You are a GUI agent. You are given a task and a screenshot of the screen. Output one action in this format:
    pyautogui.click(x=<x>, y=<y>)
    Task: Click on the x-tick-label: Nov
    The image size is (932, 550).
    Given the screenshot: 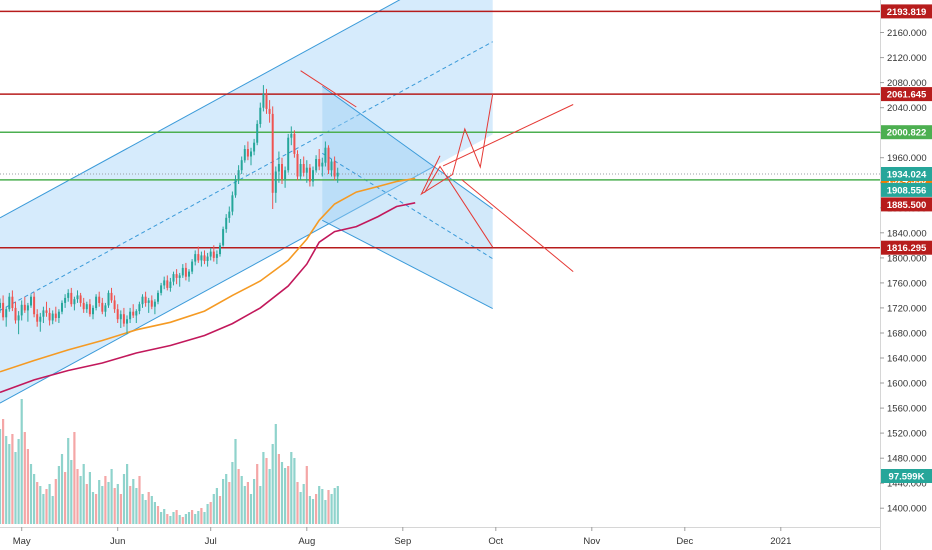 What is the action you would take?
    pyautogui.click(x=591, y=541)
    